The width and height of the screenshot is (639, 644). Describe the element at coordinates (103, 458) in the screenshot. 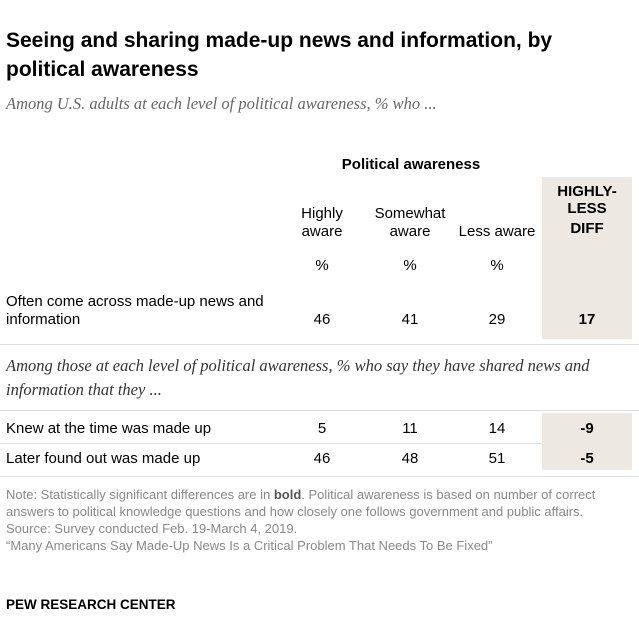

I see `row-label: Later found out was made up` at that location.